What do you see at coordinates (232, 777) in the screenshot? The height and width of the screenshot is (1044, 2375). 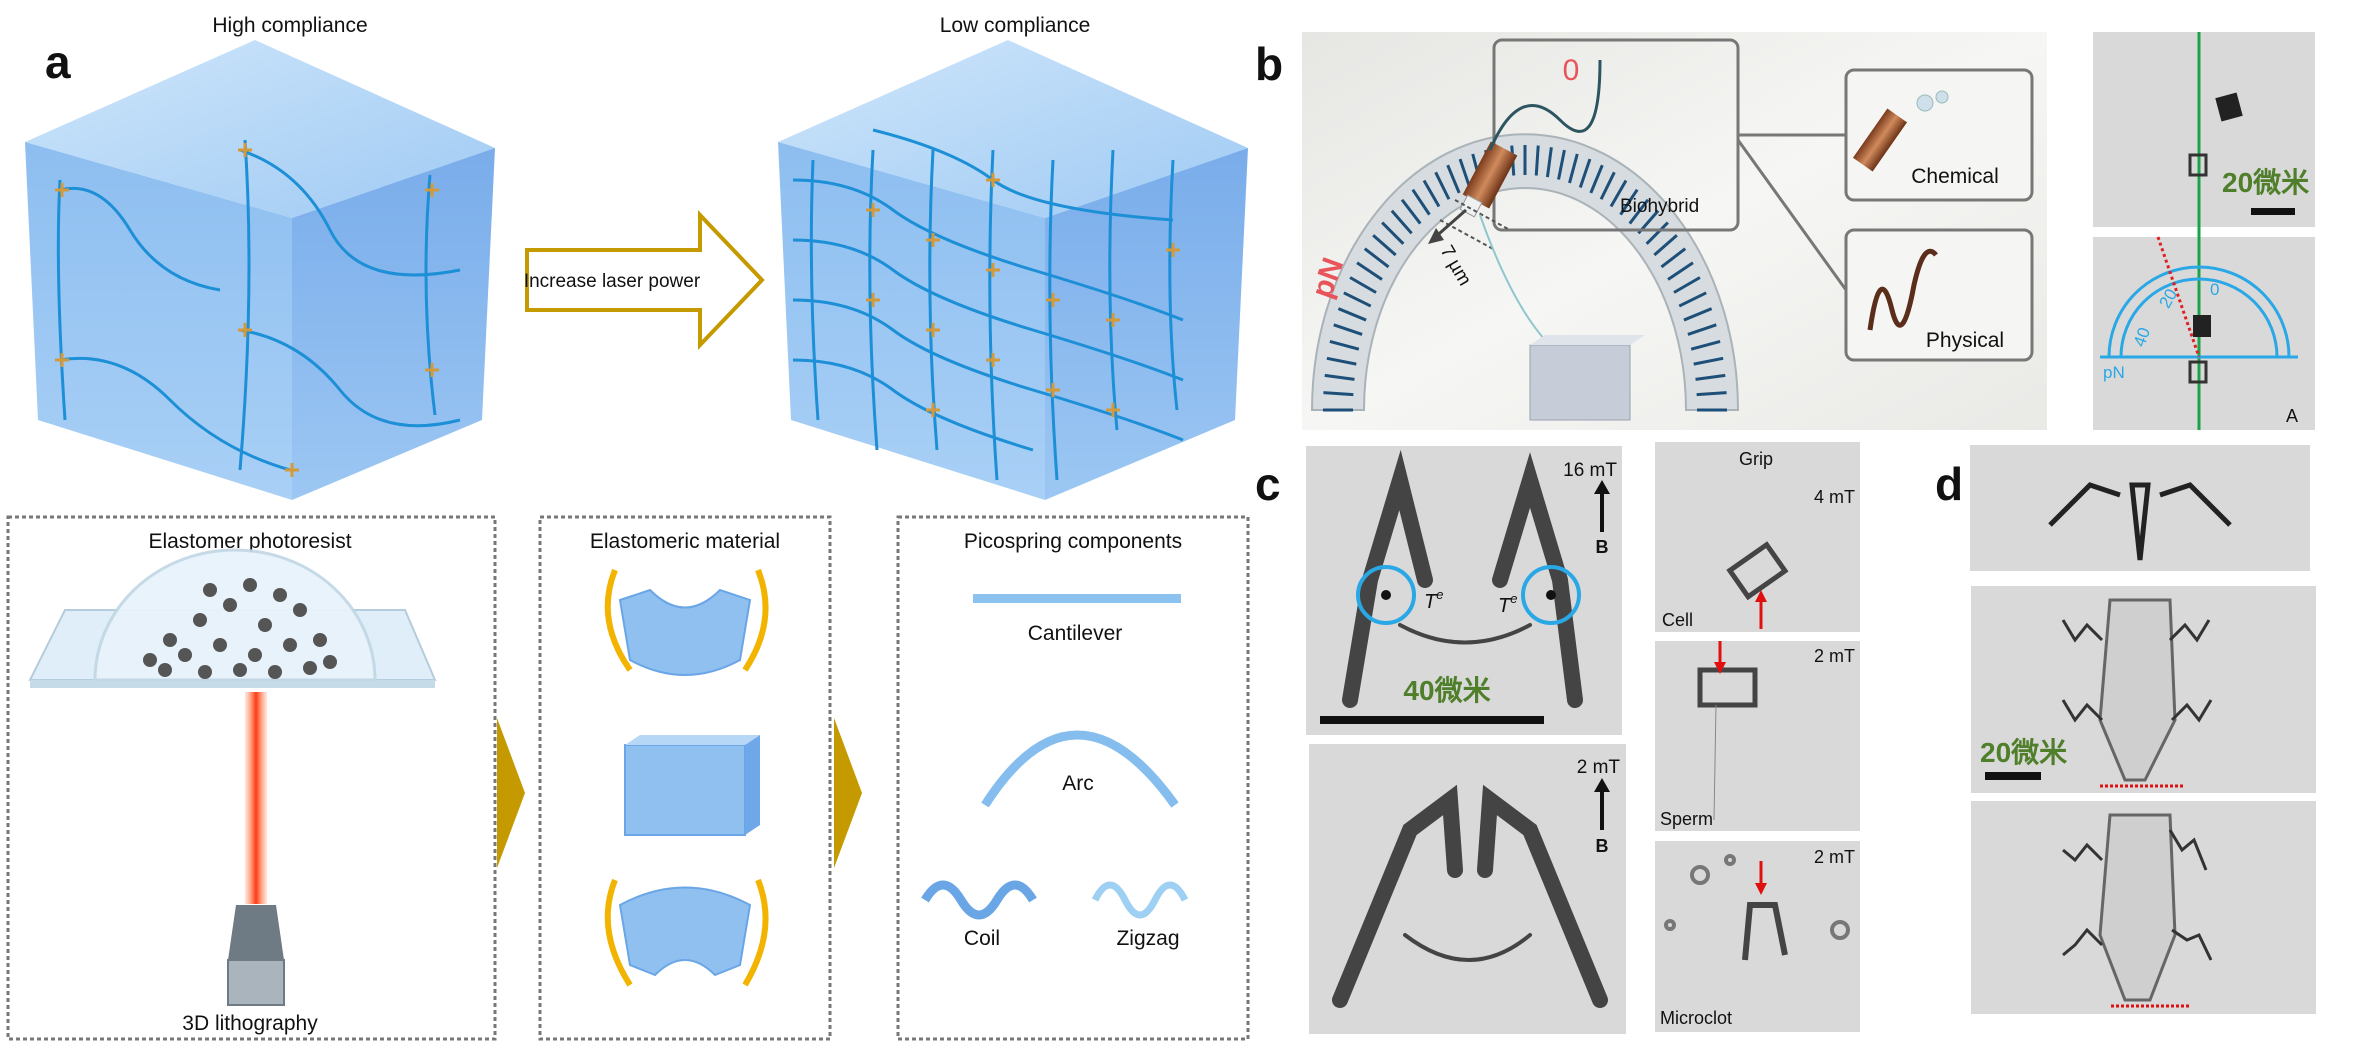 I see `photoresist-dome-illustration` at bounding box center [232, 777].